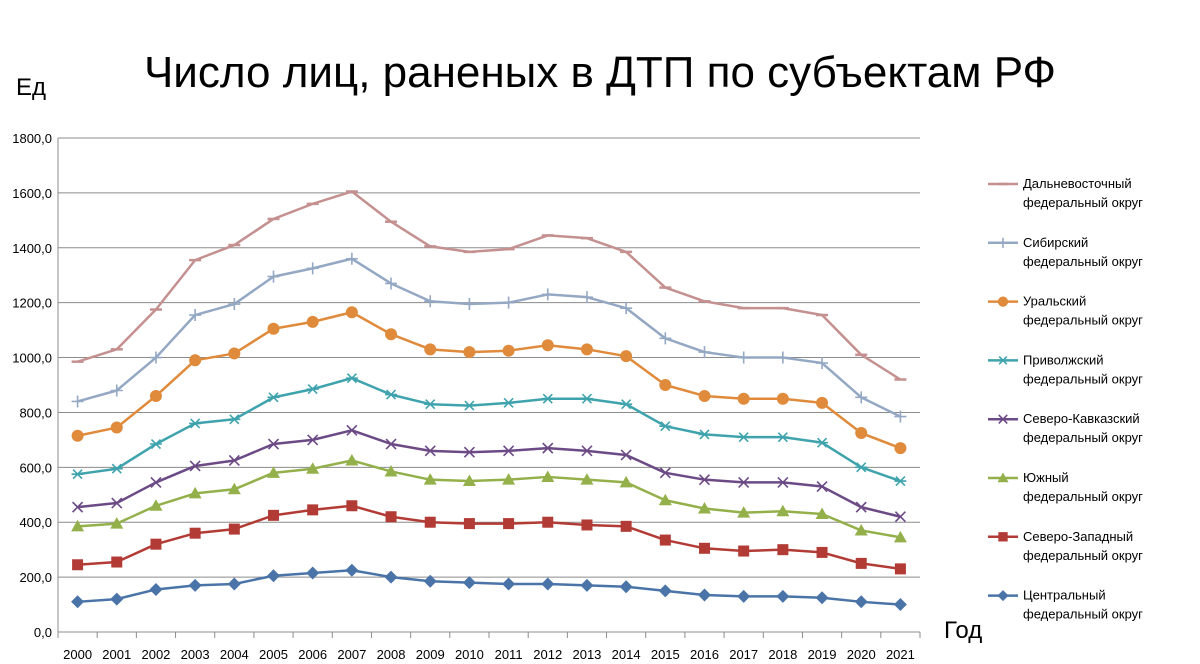 The image size is (1200, 664). What do you see at coordinates (469, 654) in the screenshot?
I see `x-tick-label: 2010` at bounding box center [469, 654].